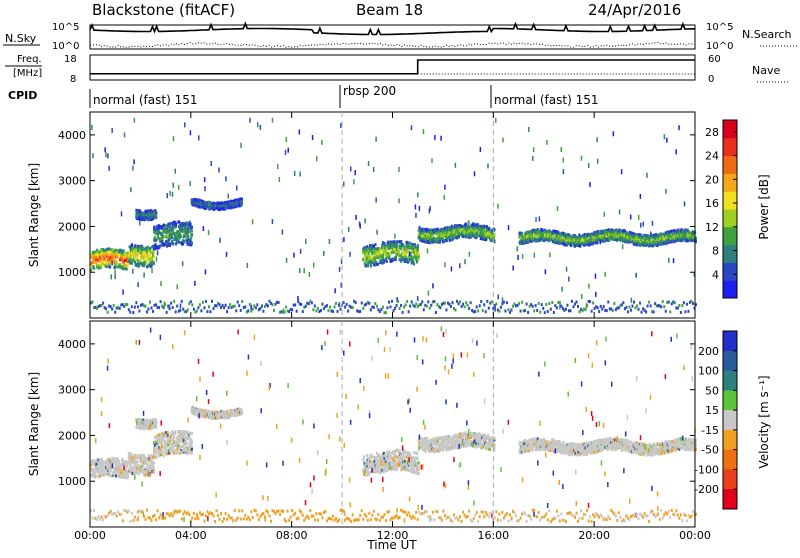  Describe the element at coordinates (72, 272) in the screenshot. I see `ytick-label: 1000` at that location.